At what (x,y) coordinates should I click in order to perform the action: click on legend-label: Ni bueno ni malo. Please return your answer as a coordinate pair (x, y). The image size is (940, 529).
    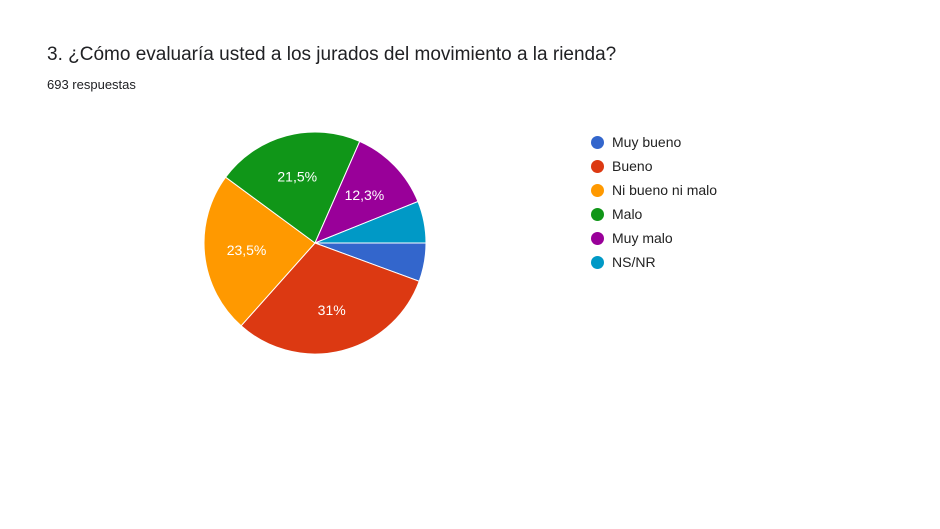
    Looking at the image, I should click on (665, 190).